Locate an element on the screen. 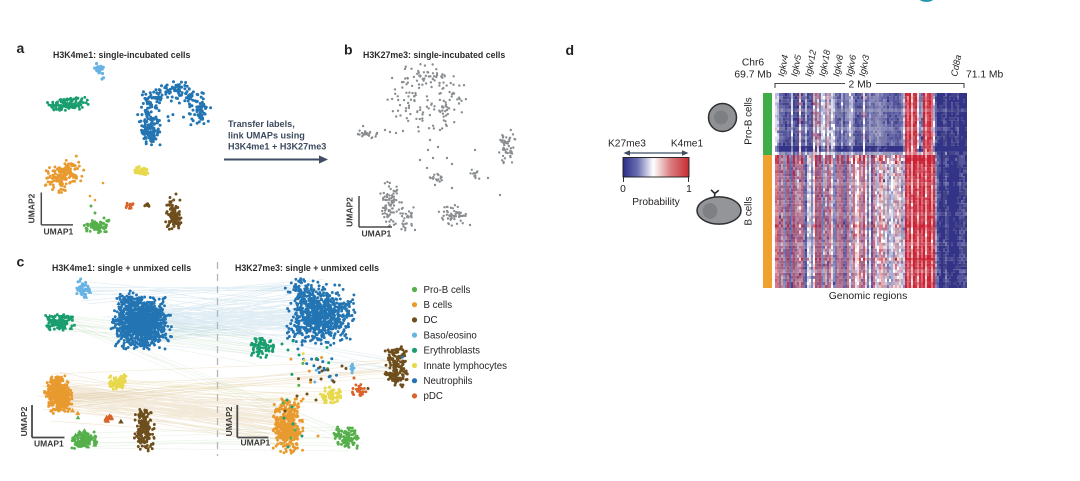  svg-text: Probability is located at coordinates (656, 202).